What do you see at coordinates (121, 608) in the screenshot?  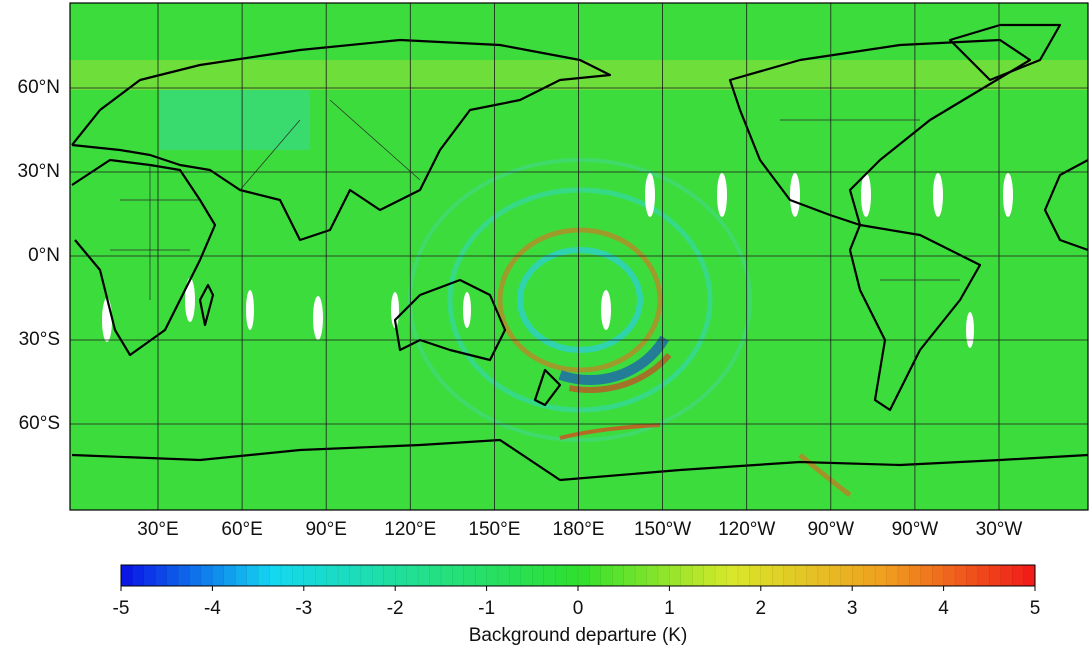 I see `colorbar-tick-label: -5` at bounding box center [121, 608].